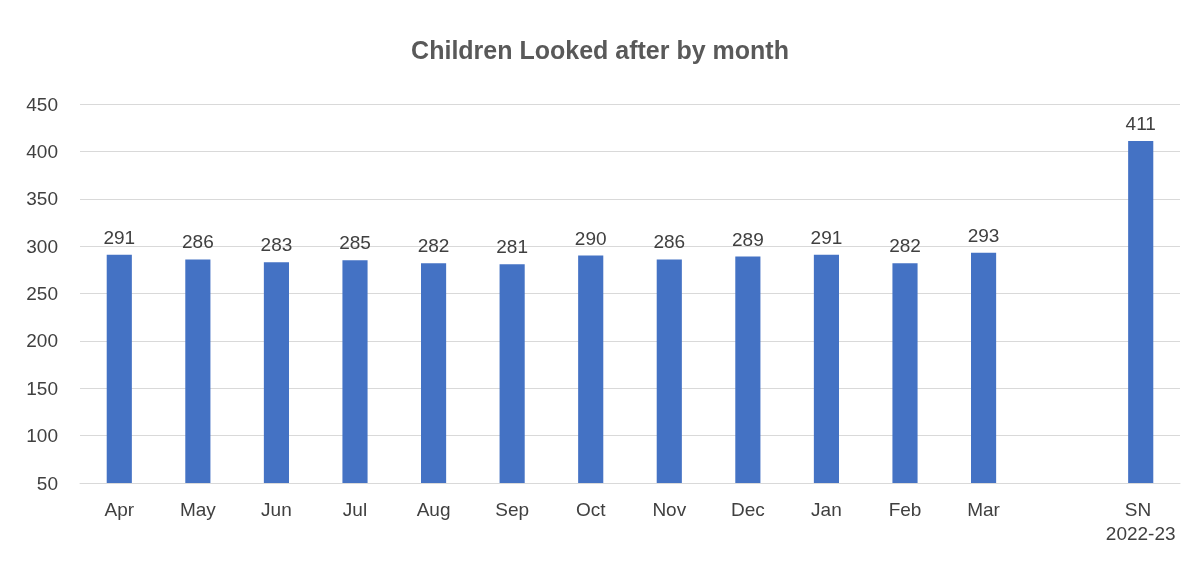 The width and height of the screenshot is (1200, 562). I want to click on y-tick-label: 450, so click(42, 104).